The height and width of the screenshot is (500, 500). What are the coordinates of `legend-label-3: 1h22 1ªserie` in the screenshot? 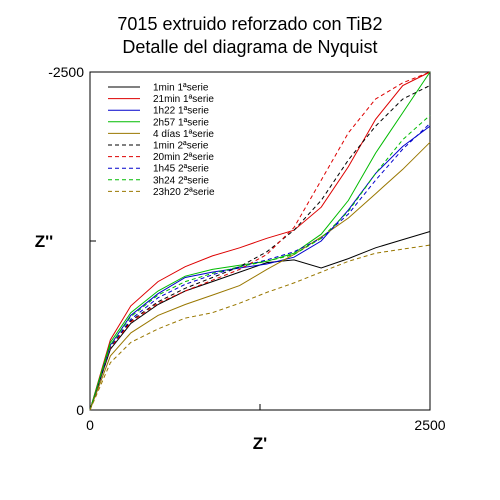 It's located at (181, 111).